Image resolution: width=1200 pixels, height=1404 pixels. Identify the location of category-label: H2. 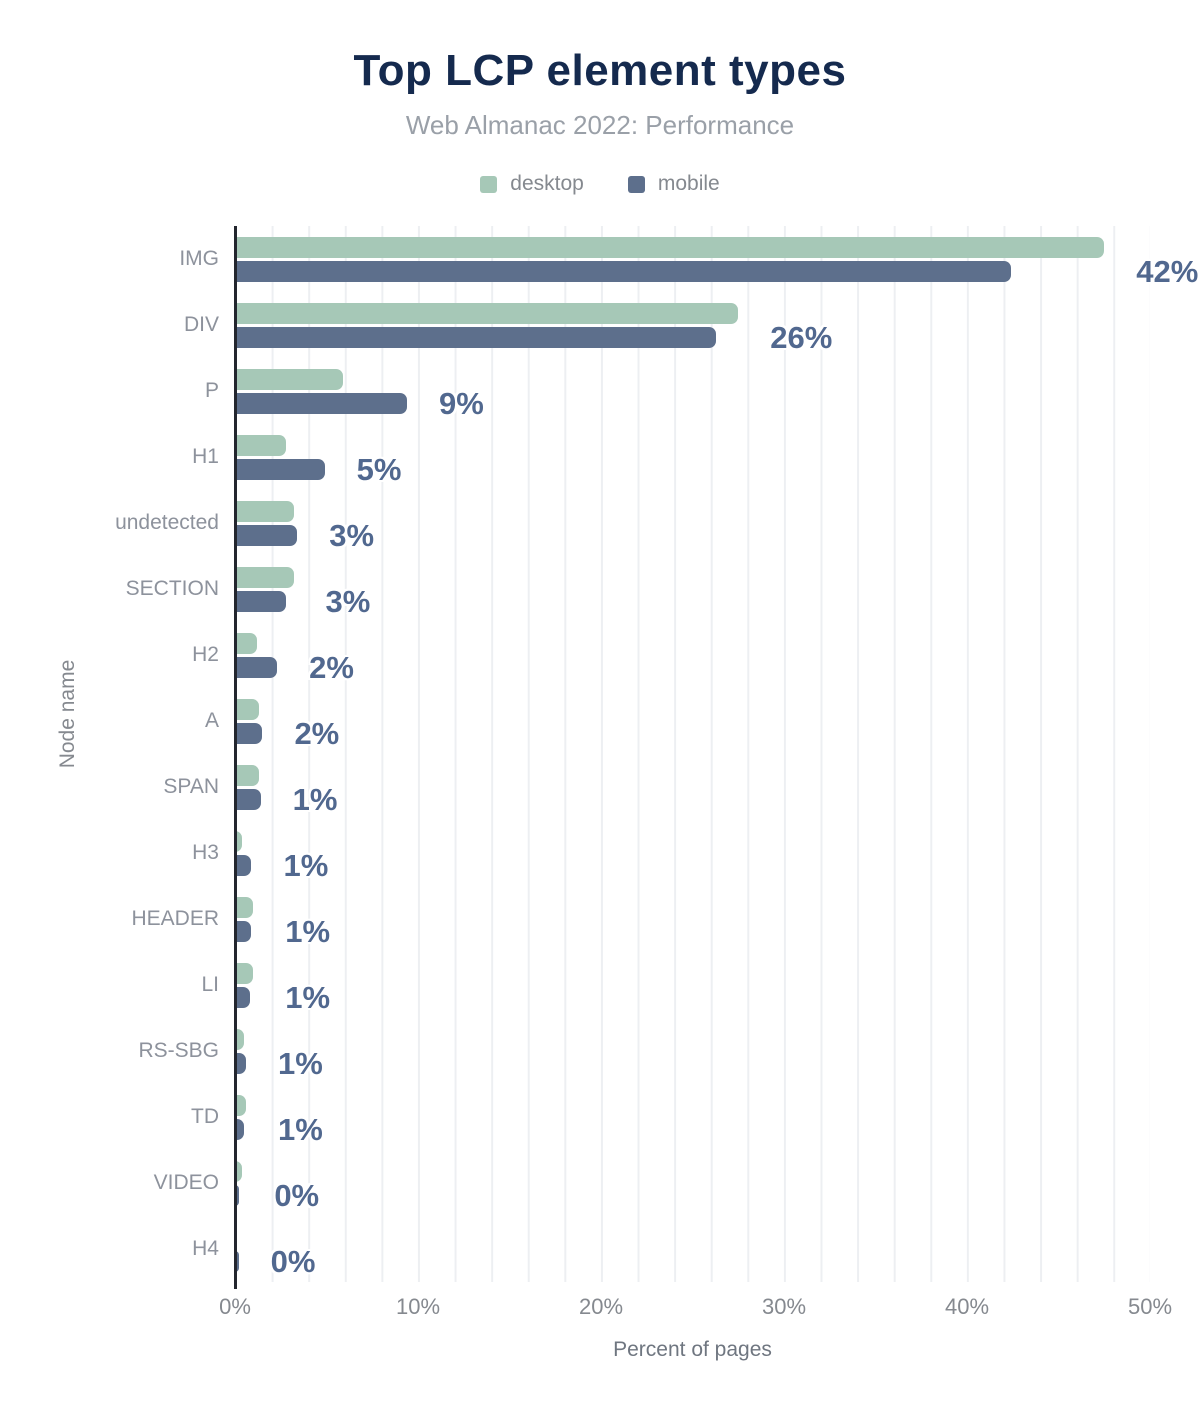
(205, 654).